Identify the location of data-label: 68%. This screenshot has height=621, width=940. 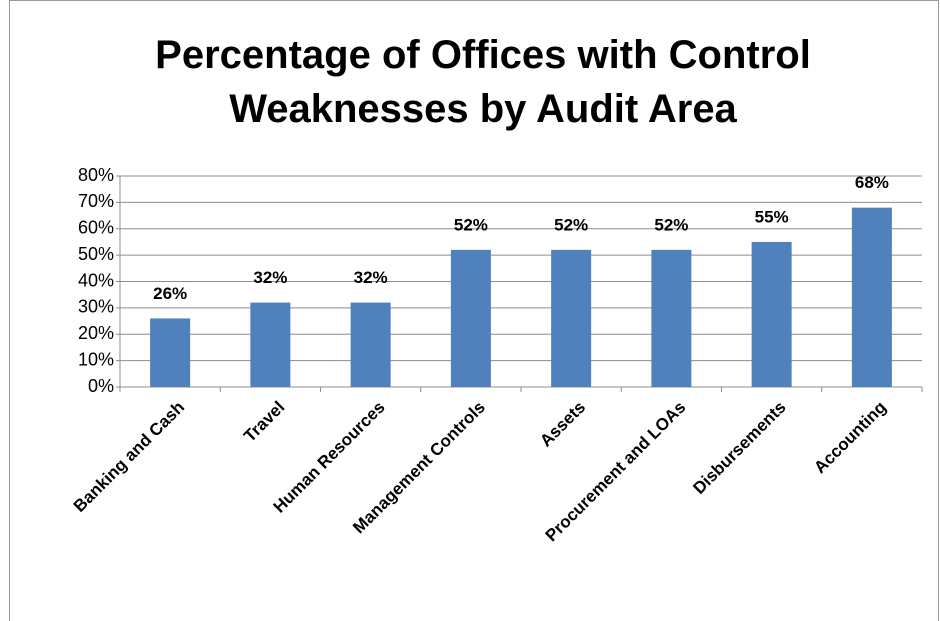
(872, 182).